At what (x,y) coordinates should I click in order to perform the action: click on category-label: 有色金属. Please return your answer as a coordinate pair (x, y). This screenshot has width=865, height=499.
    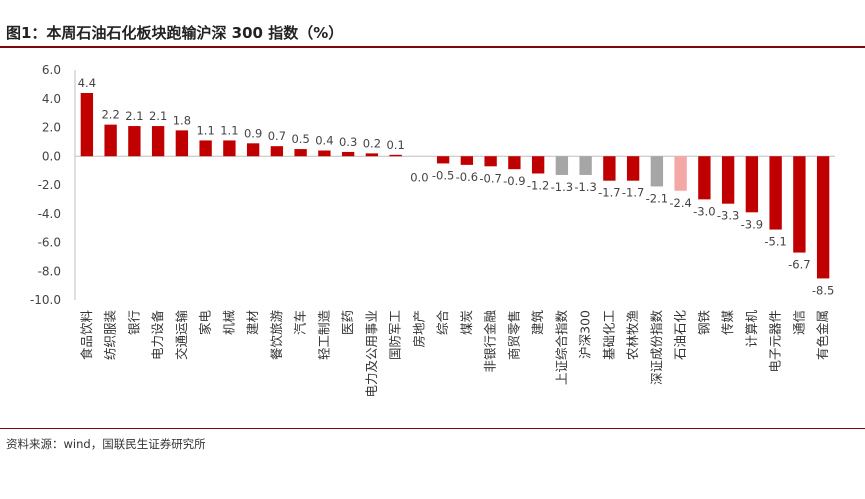
    Looking at the image, I should click on (822, 335).